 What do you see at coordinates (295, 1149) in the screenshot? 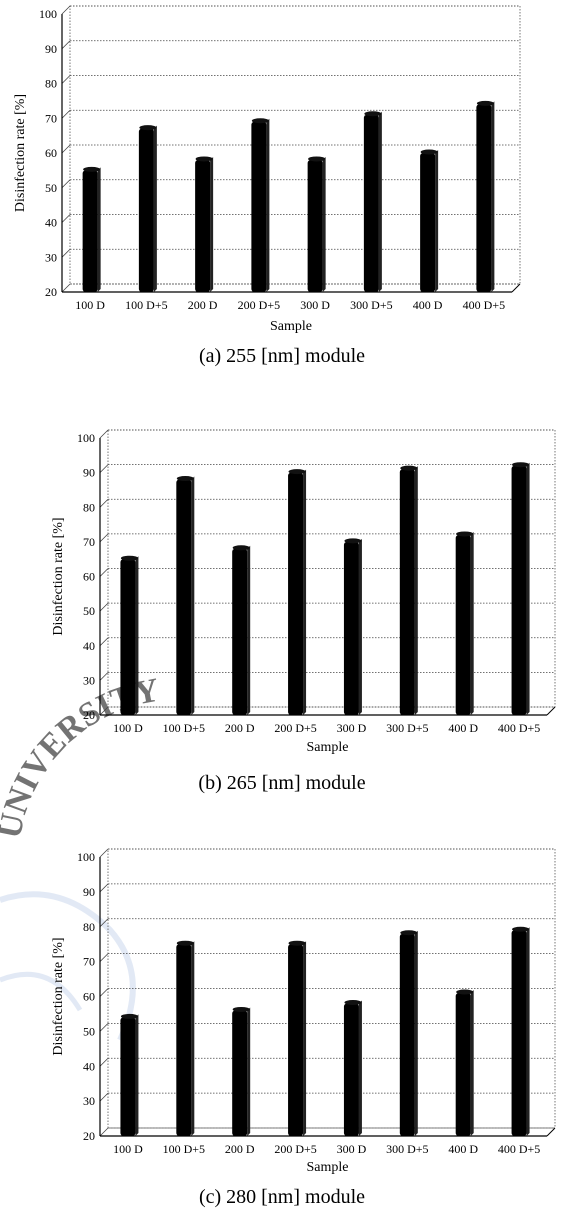
I see `x-tick-label: 200 D+5` at bounding box center [295, 1149].